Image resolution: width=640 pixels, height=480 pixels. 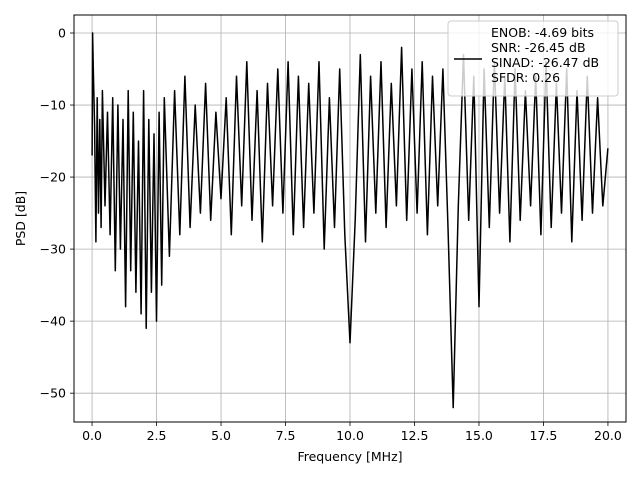 I want to click on y-tick-label: −40, so click(x=53, y=321).